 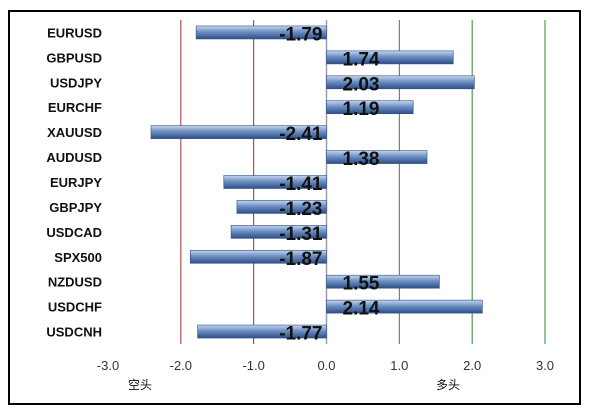 What do you see at coordinates (75, 207) in the screenshot?
I see `category-label: GBPJPY` at bounding box center [75, 207].